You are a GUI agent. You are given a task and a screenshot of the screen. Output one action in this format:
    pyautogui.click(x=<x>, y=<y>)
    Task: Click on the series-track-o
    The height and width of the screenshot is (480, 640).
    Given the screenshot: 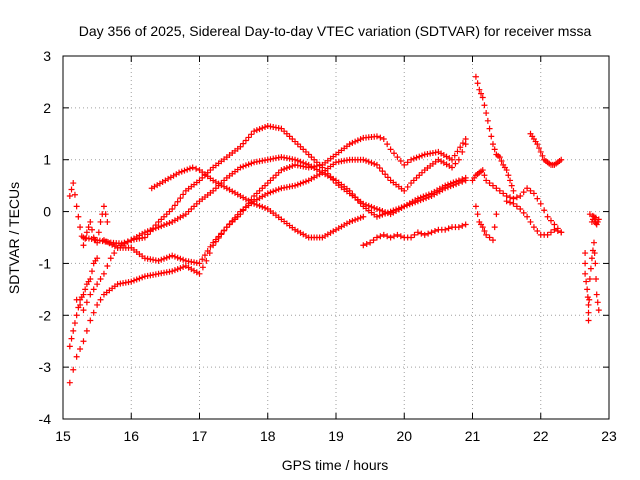 What is the action you would take?
    pyautogui.click(x=594, y=219)
    